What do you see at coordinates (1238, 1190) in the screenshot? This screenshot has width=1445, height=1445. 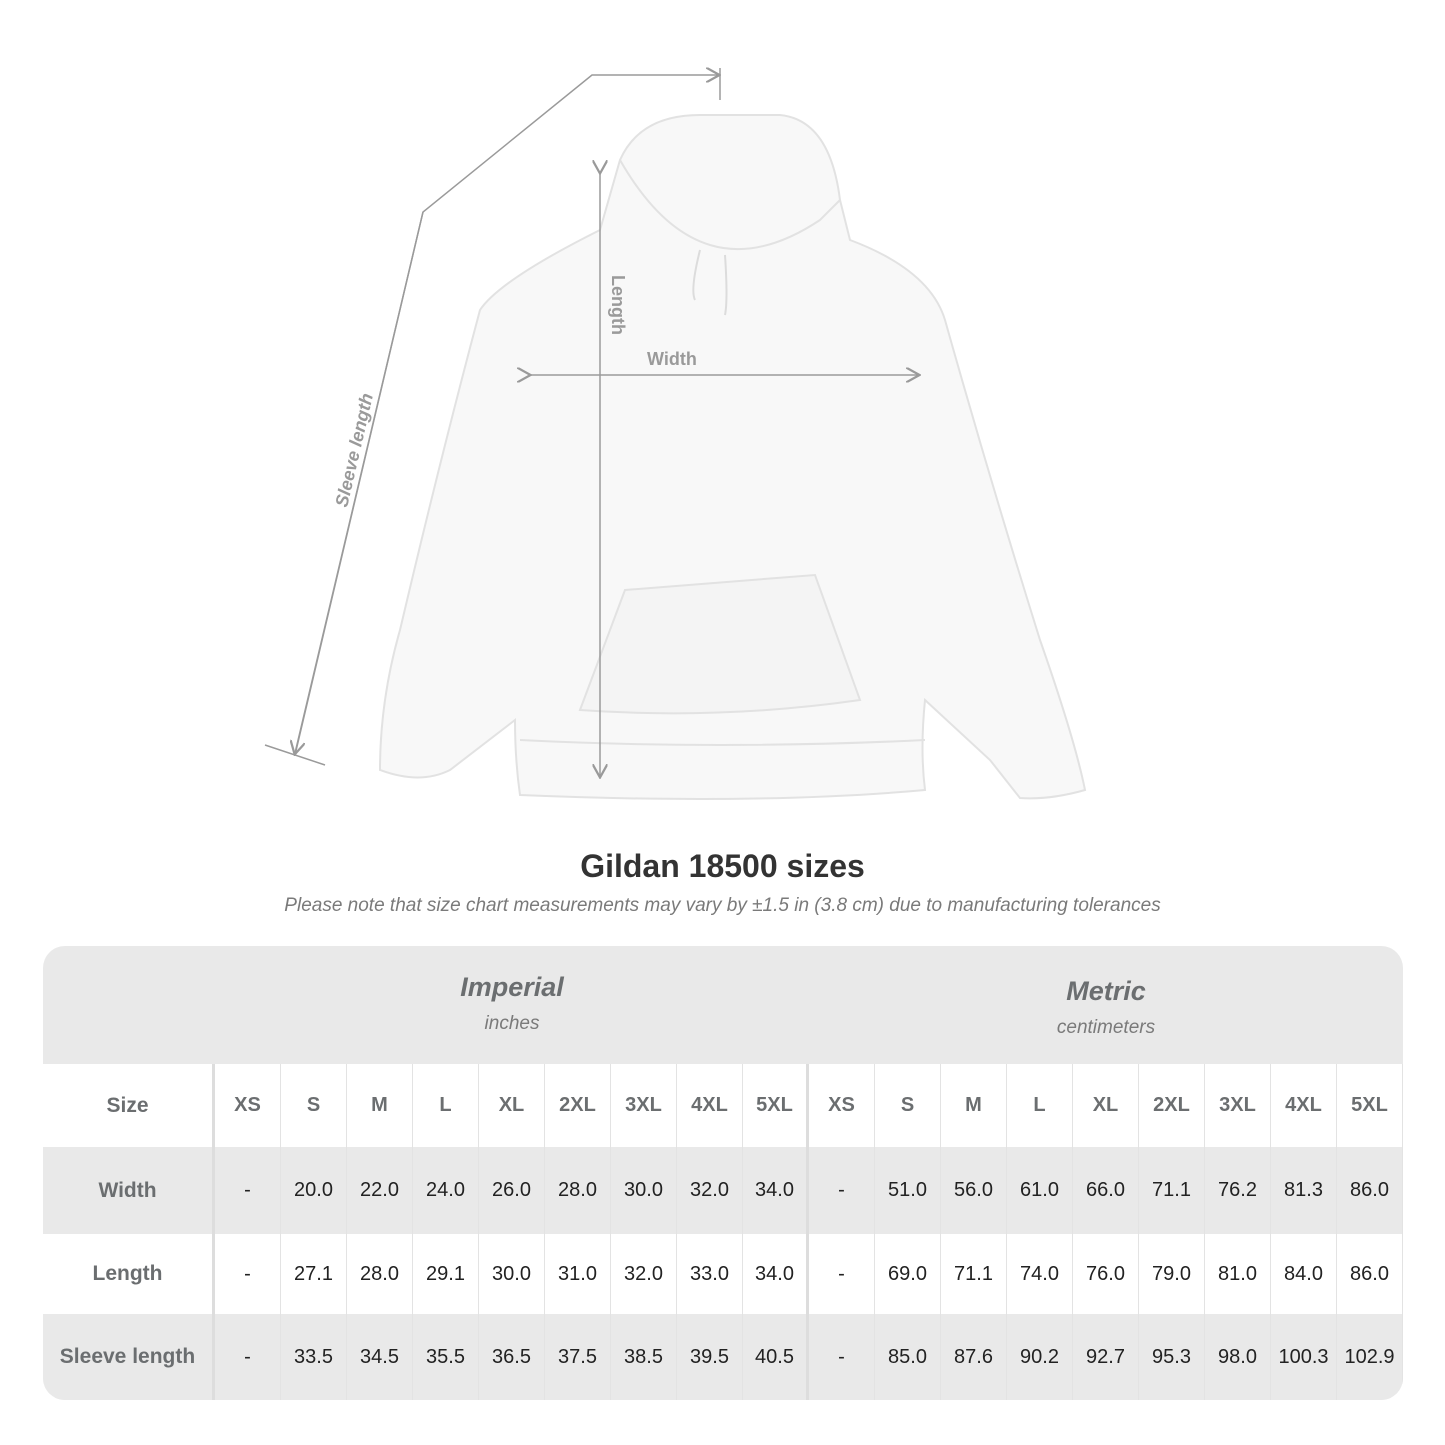 I see `metric-value: 76.2` at bounding box center [1238, 1190].